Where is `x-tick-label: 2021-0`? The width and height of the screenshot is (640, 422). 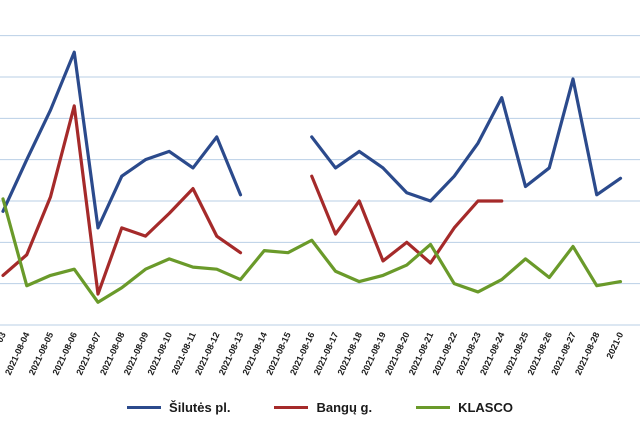
x-tick-label: 2021-0 is located at coordinates (614, 346).